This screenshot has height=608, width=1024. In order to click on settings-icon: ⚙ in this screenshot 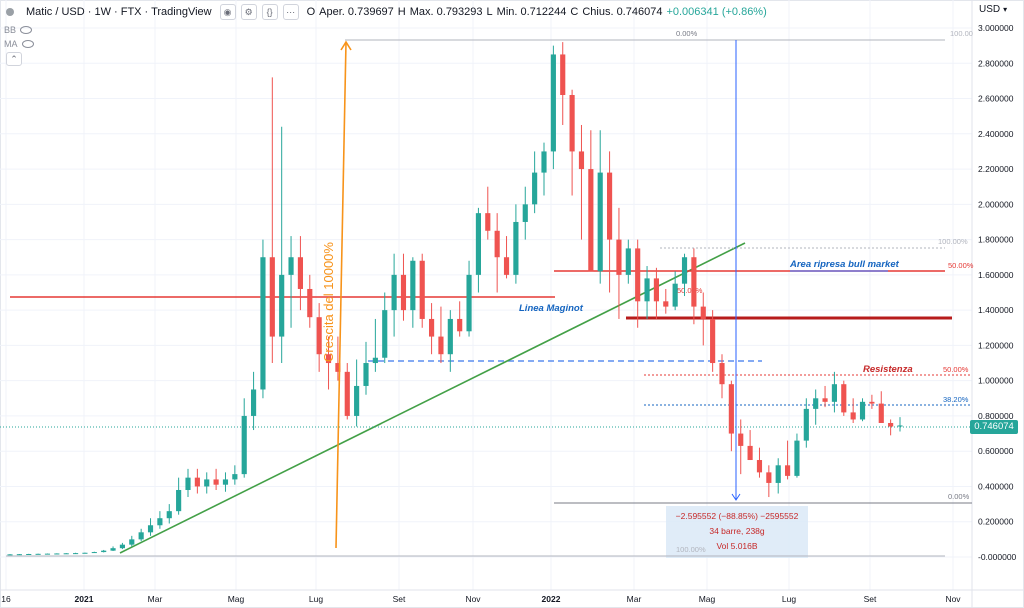, I will do `click(248, 12)`.